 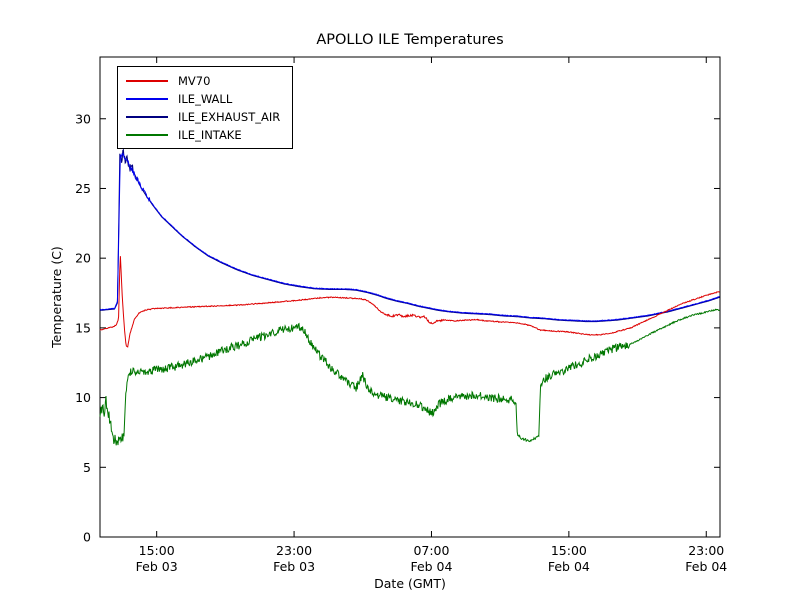 What do you see at coordinates (87, 537) in the screenshot?
I see `y-tick-label: 0` at bounding box center [87, 537].